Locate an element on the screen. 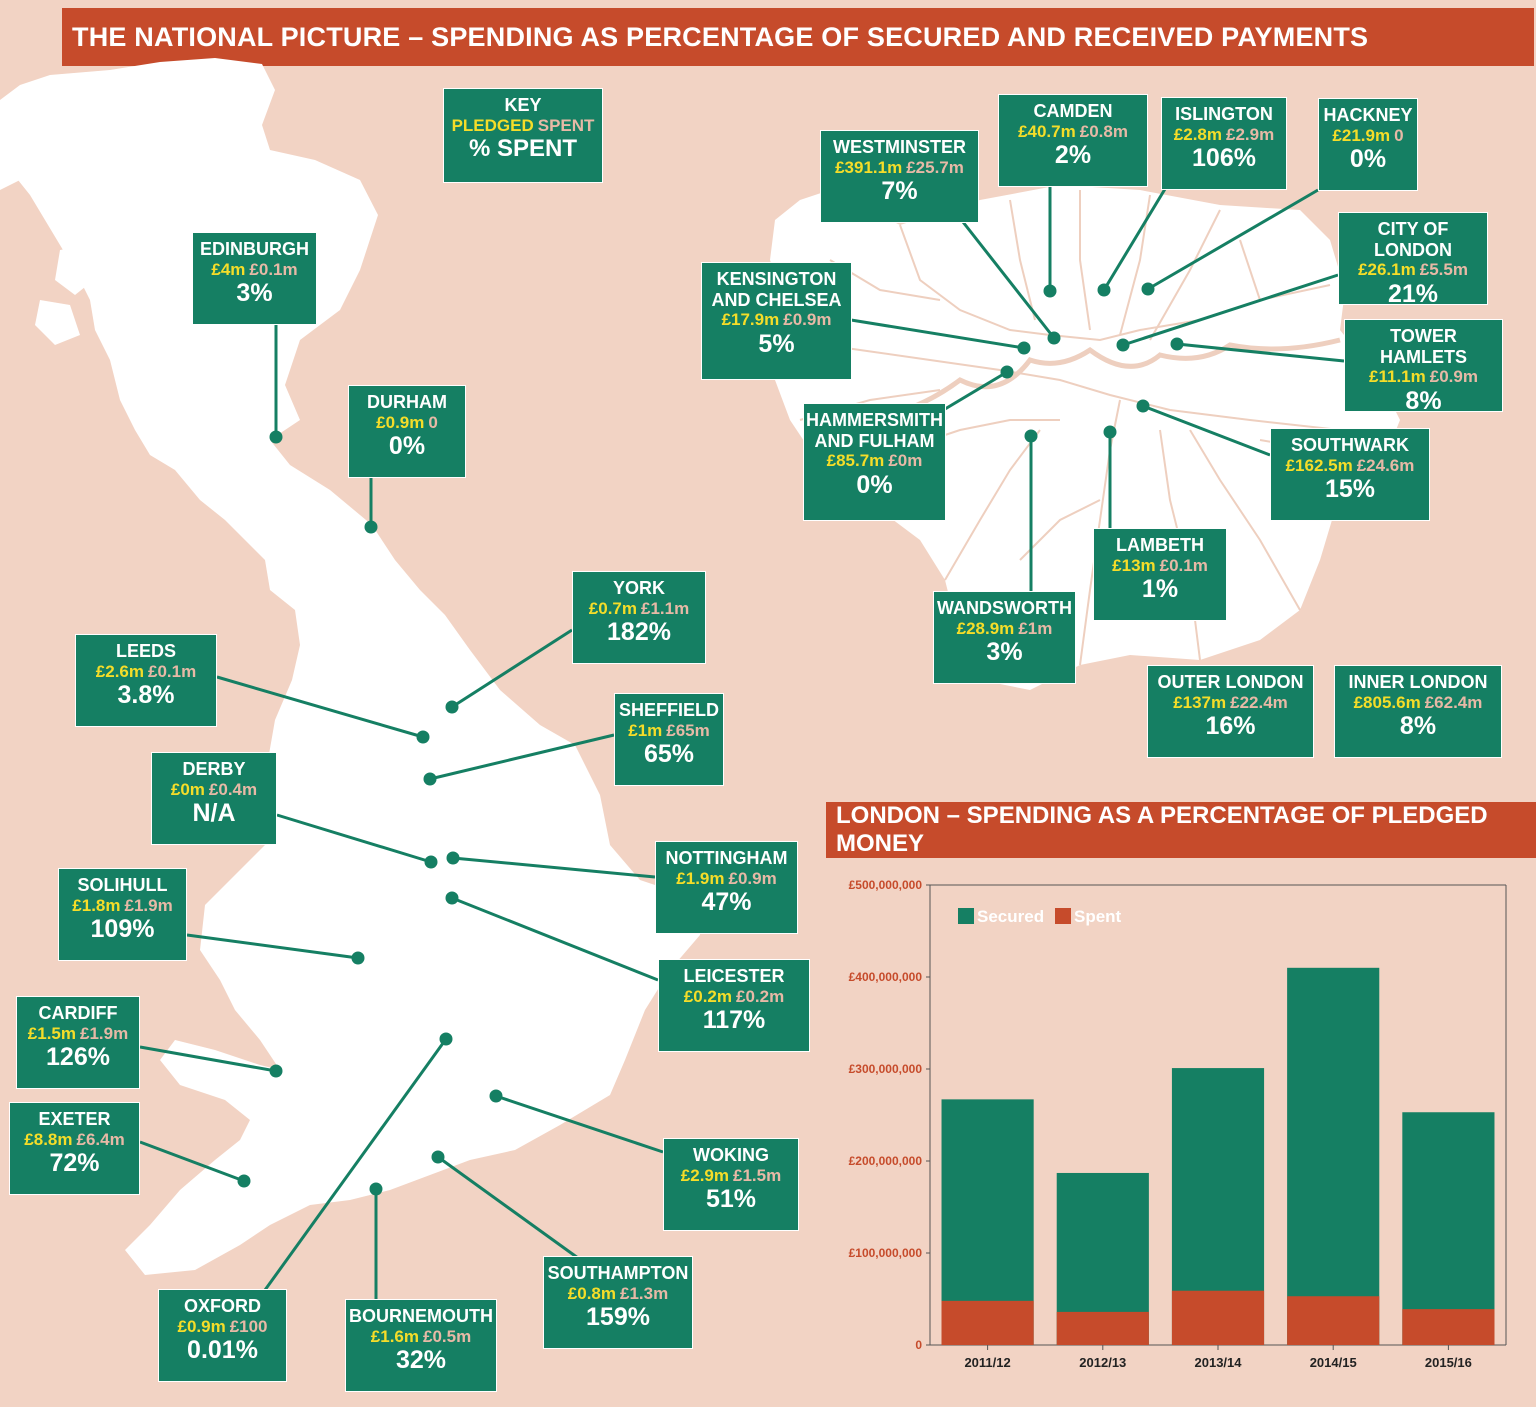 This screenshot has height=1407, width=1536. x-tick-label: 2013/14 is located at coordinates (1219, 1362).